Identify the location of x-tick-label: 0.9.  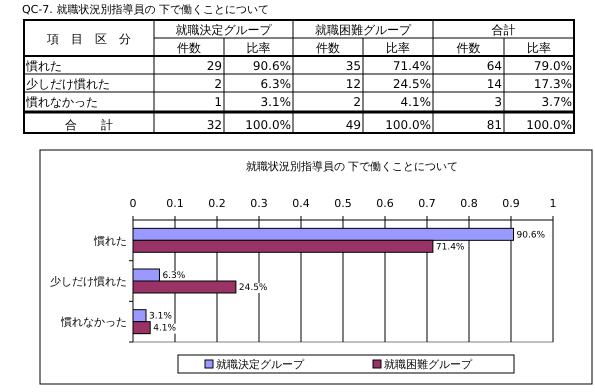
(511, 203).